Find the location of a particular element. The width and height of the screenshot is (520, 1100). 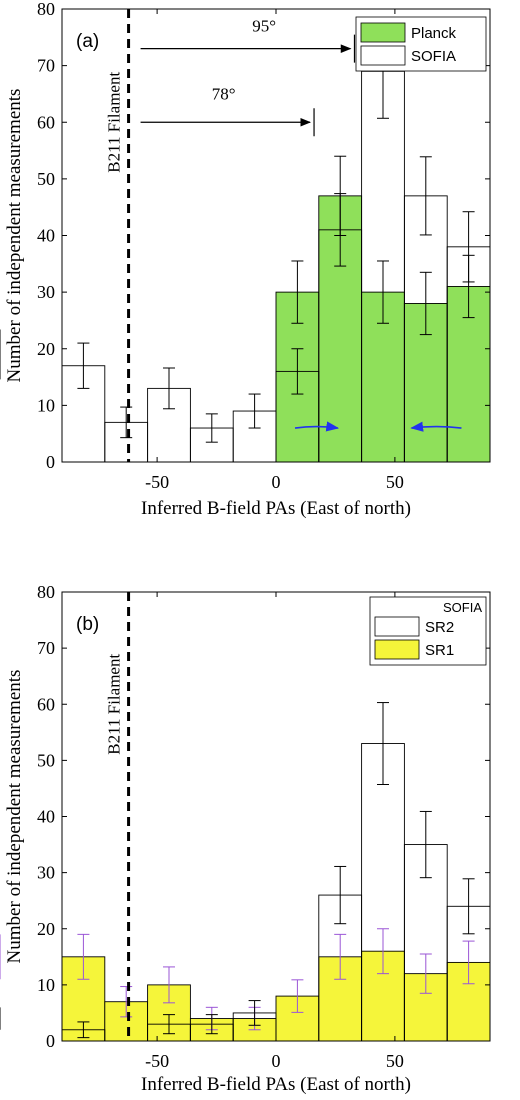

legend-label-planck: Planck is located at coordinates (434, 33).